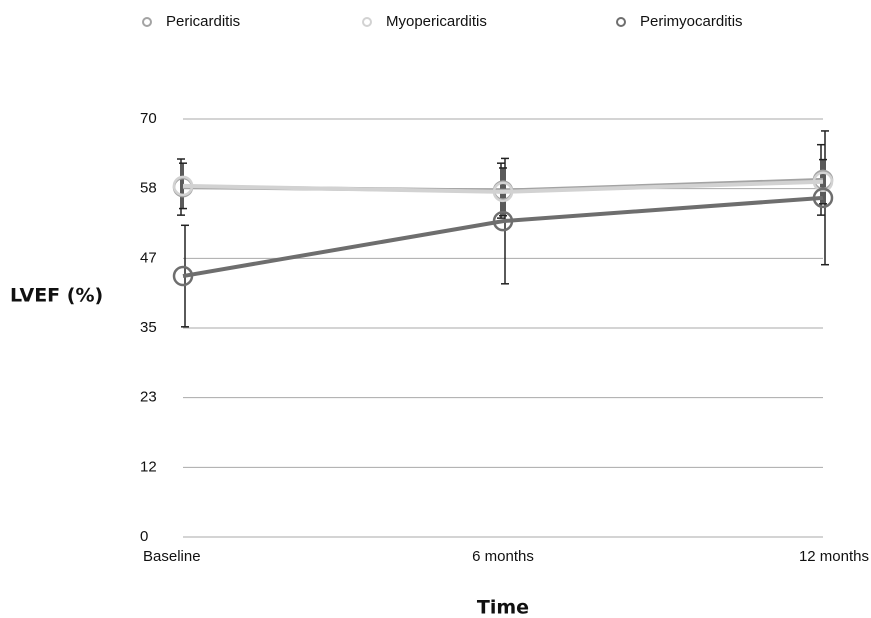 The height and width of the screenshot is (618, 871). Describe the element at coordinates (148, 397) in the screenshot. I see `y-tick-label: 23` at that location.